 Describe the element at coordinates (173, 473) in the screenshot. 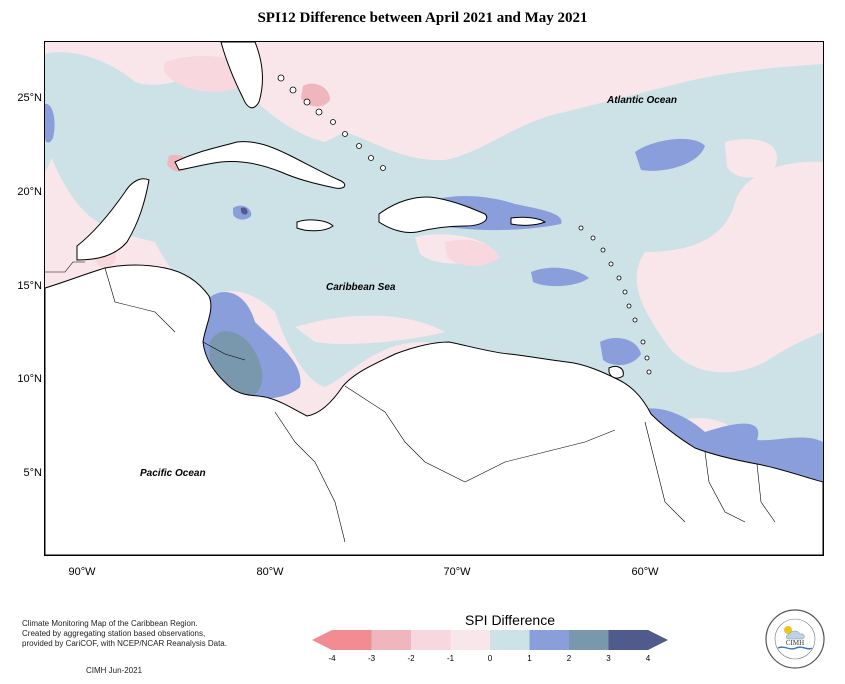

I see `pacific-ocean-label: Pacific Ocean` at that location.